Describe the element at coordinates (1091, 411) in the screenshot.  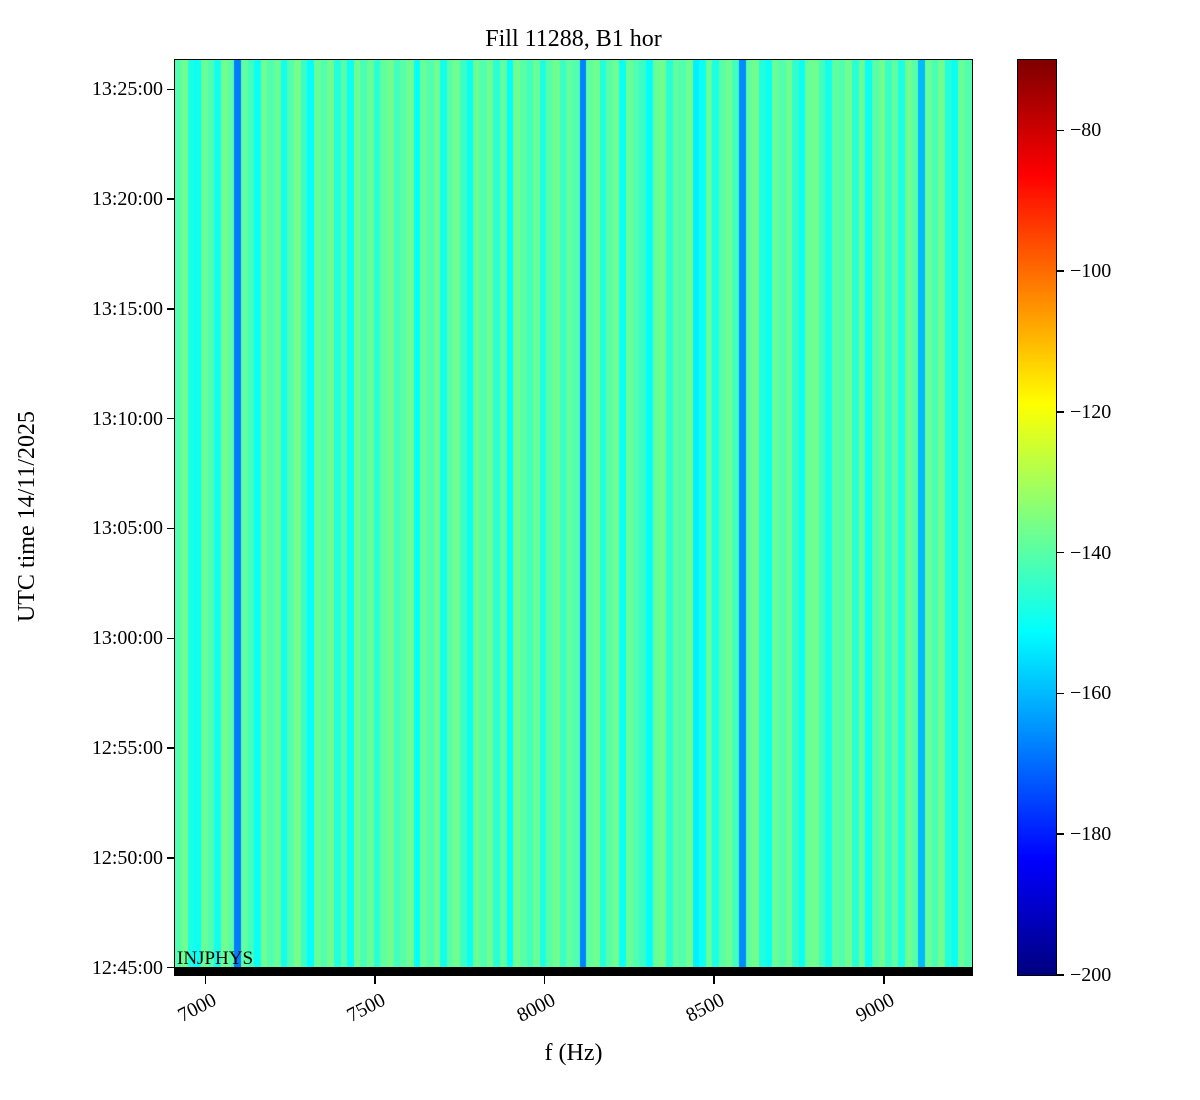
I see `colorbar-tick-label: −120` at that location.